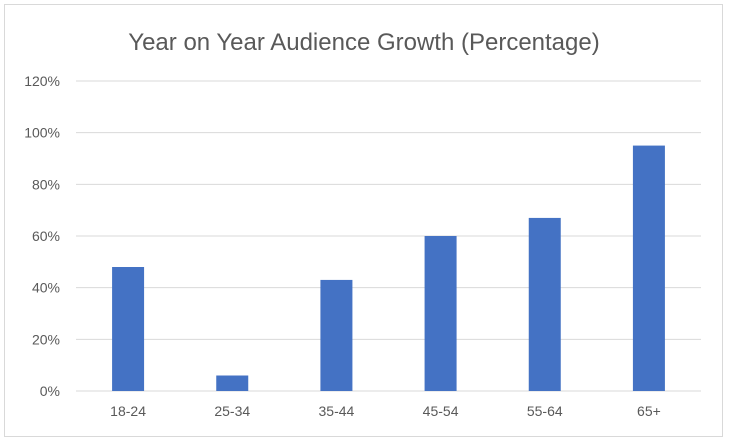 The height and width of the screenshot is (443, 729). What do you see at coordinates (649, 411) in the screenshot?
I see `x-tick-label: 65+` at bounding box center [649, 411].